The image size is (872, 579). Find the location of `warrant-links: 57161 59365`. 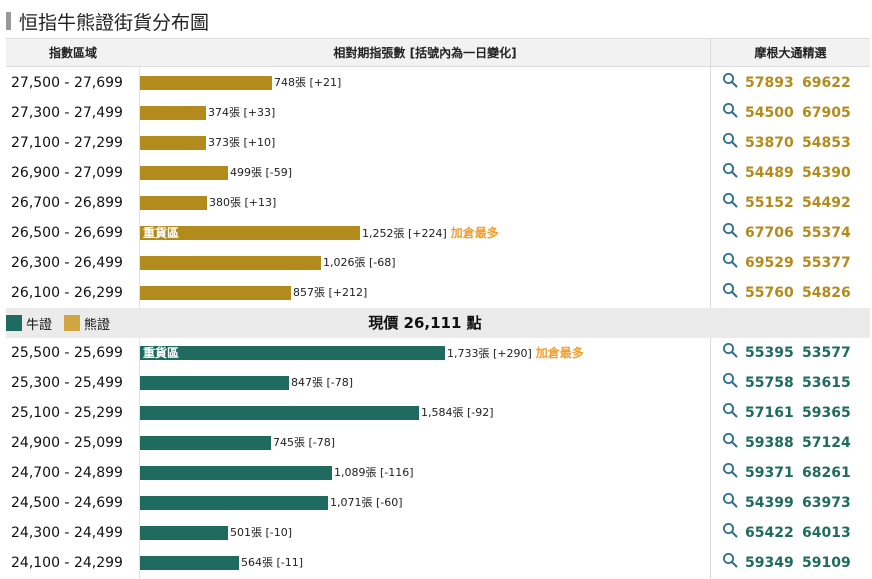

warrant-links: 57161 59365 is located at coordinates (792, 413).